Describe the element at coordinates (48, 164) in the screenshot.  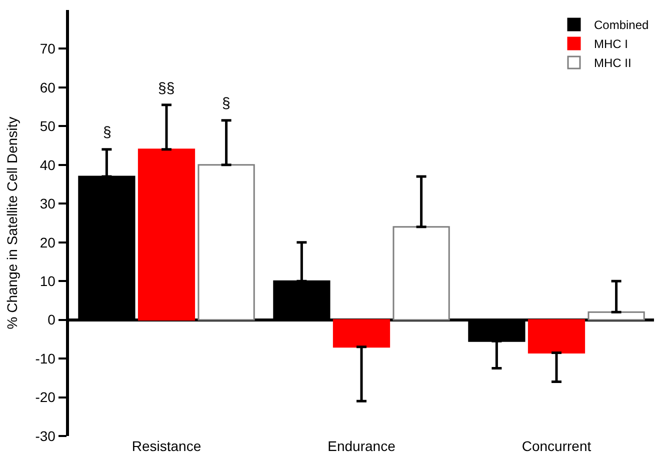
I see `y-tick-label: 40` at that location.